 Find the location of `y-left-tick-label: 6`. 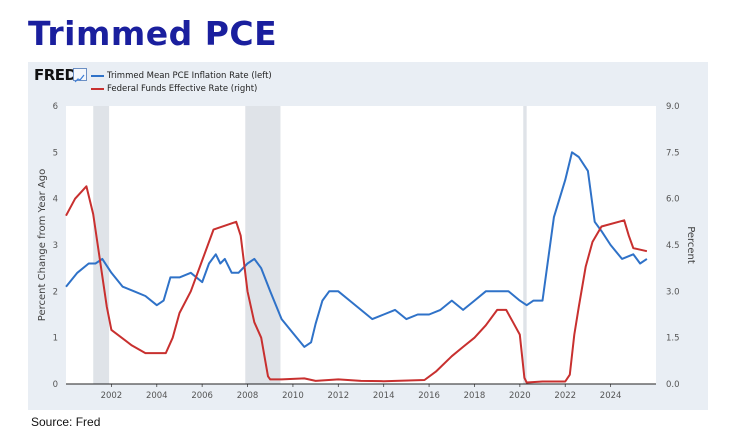

y-left-tick-label: 6 is located at coordinates (55, 107).